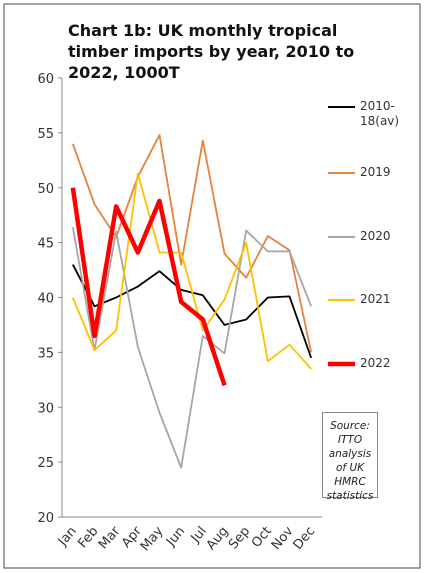 This screenshot has height=573, width=425. Describe the element at coordinates (45, 518) in the screenshot. I see `y-tick-label: 20` at that location.